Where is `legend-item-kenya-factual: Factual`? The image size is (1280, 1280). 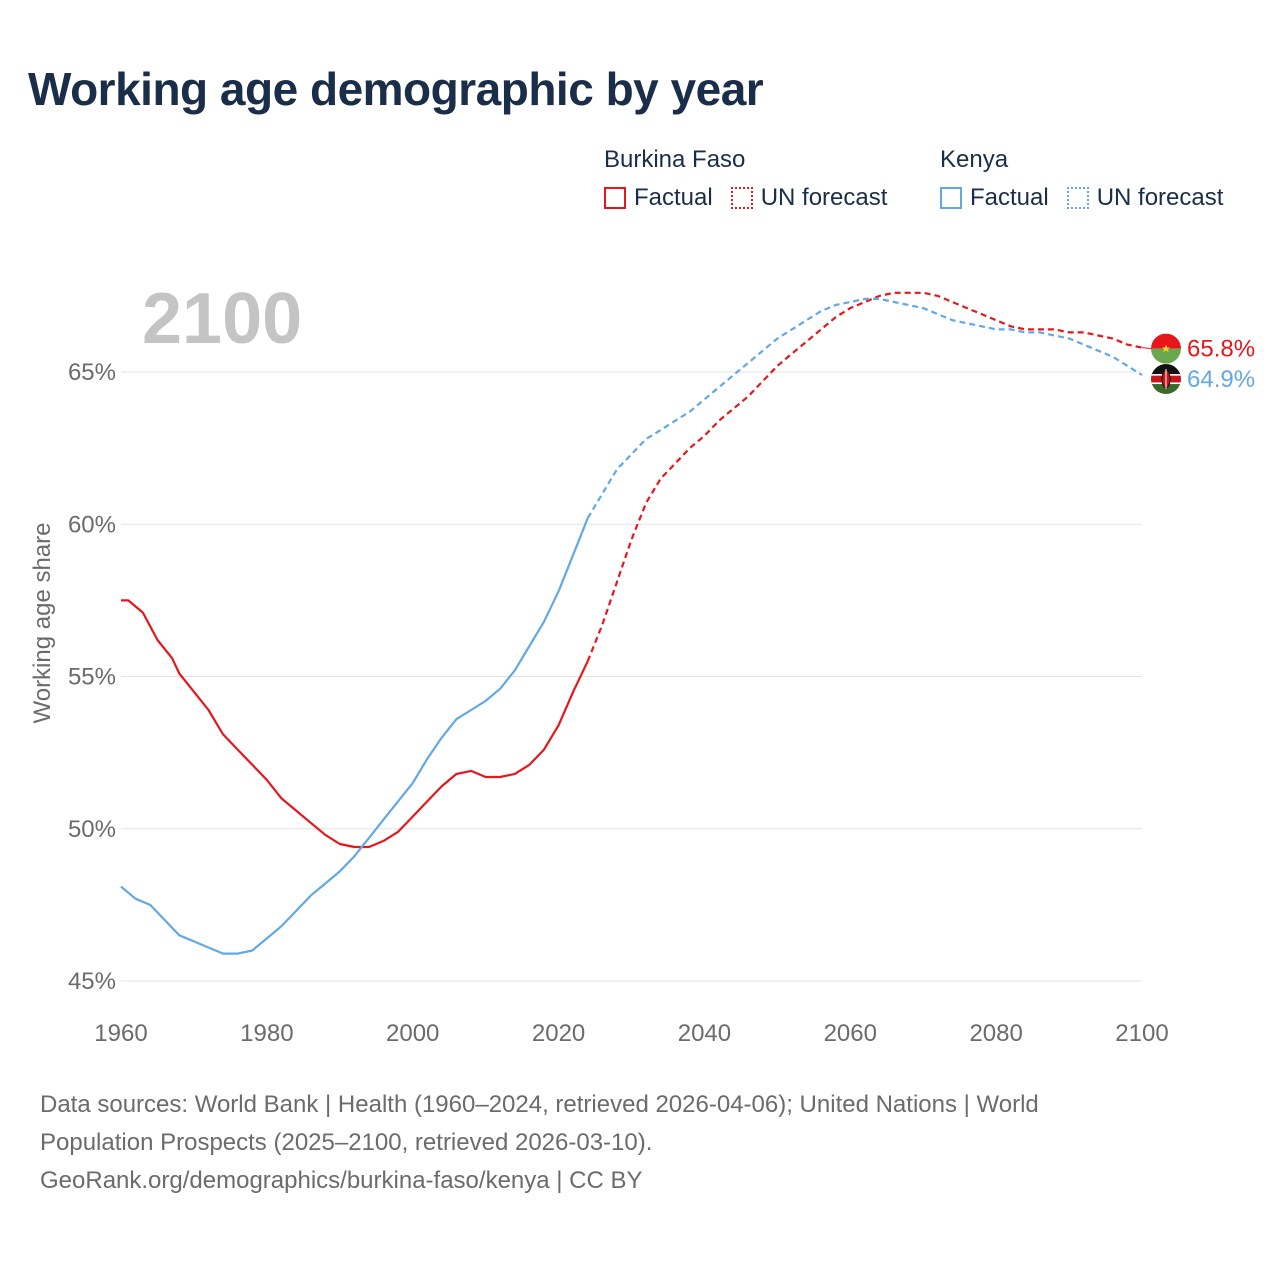
legend-item-kenya-factual: Factual is located at coordinates (994, 198).